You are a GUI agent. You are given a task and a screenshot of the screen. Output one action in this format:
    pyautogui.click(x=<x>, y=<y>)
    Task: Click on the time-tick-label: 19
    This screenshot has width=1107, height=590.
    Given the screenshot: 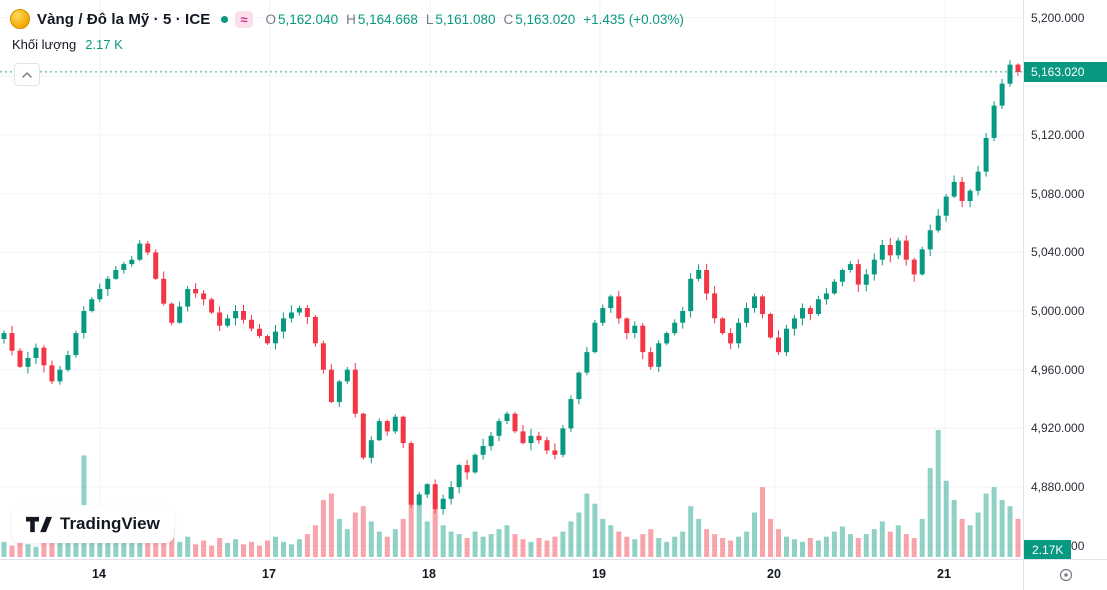 What is the action you would take?
    pyautogui.click(x=599, y=574)
    